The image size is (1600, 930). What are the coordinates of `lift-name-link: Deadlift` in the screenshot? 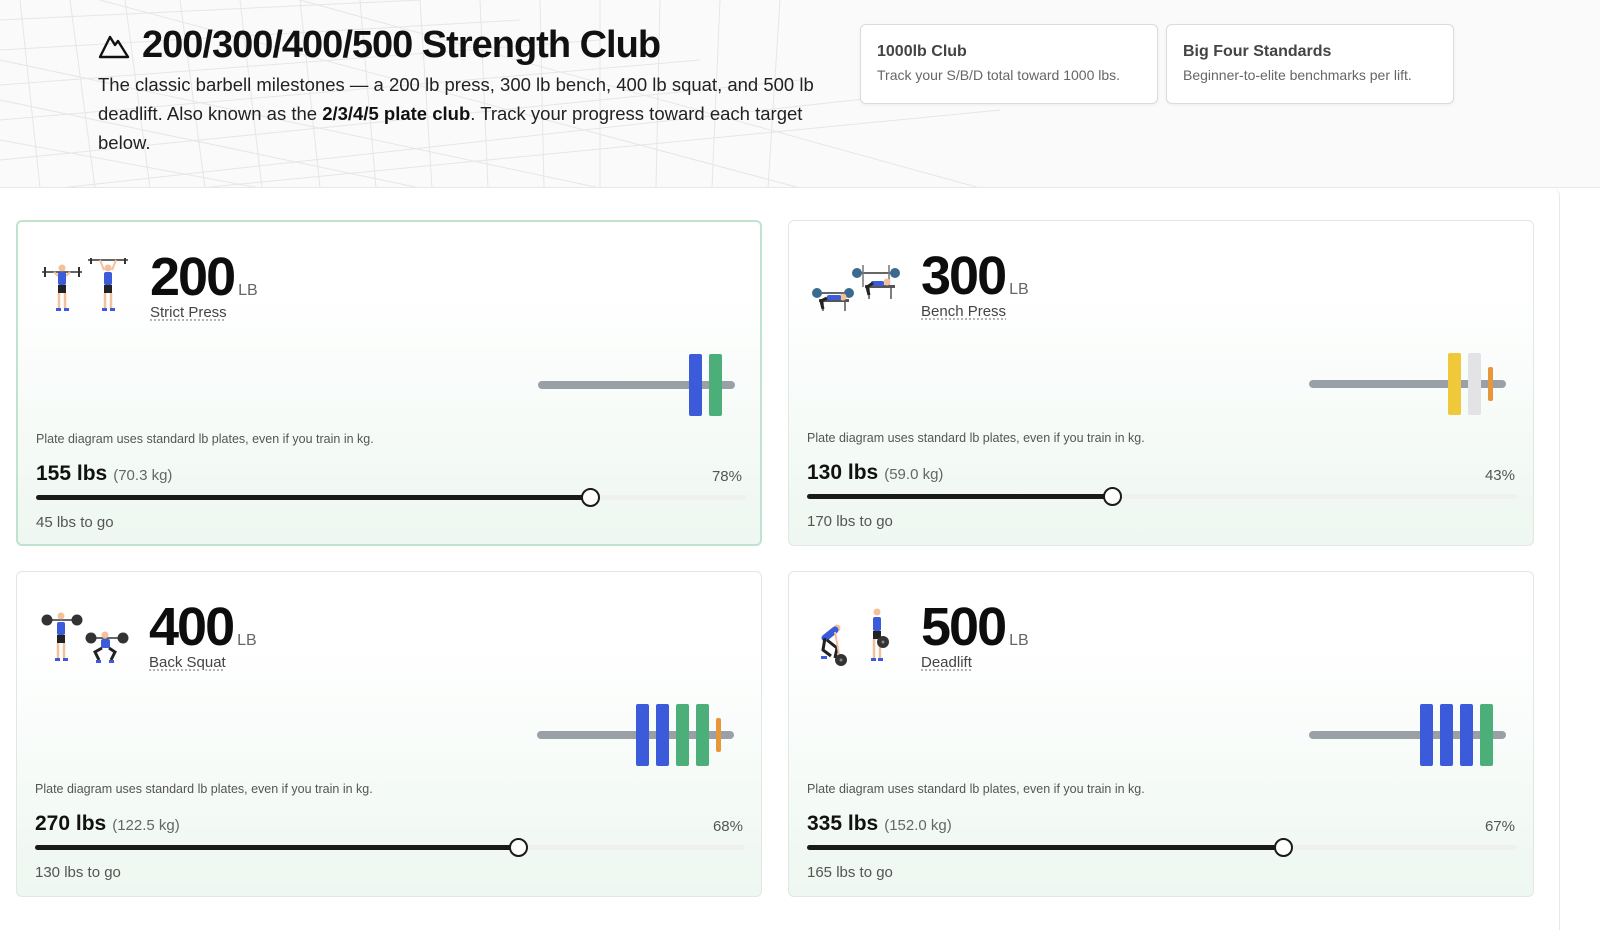 It's located at (946, 662).